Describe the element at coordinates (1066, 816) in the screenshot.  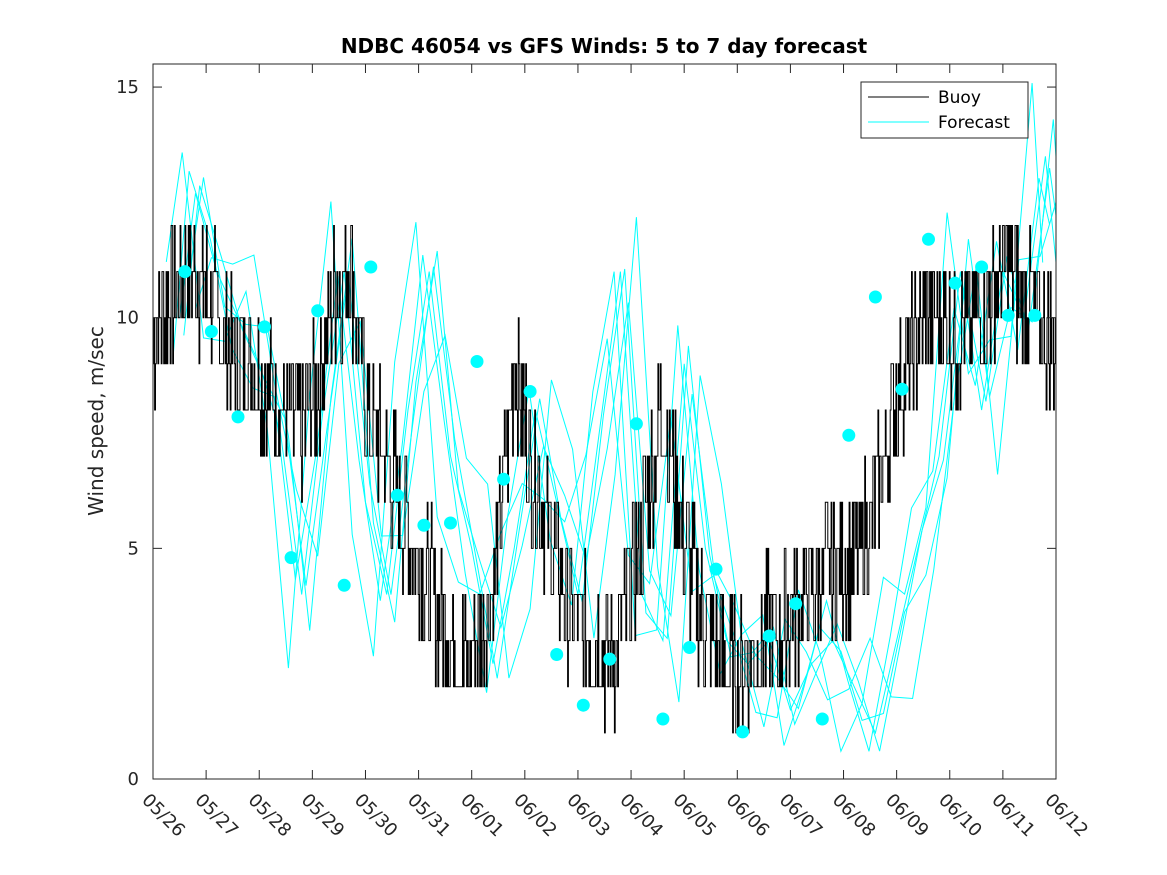
I see `x-tick-label: 06/12` at that location.